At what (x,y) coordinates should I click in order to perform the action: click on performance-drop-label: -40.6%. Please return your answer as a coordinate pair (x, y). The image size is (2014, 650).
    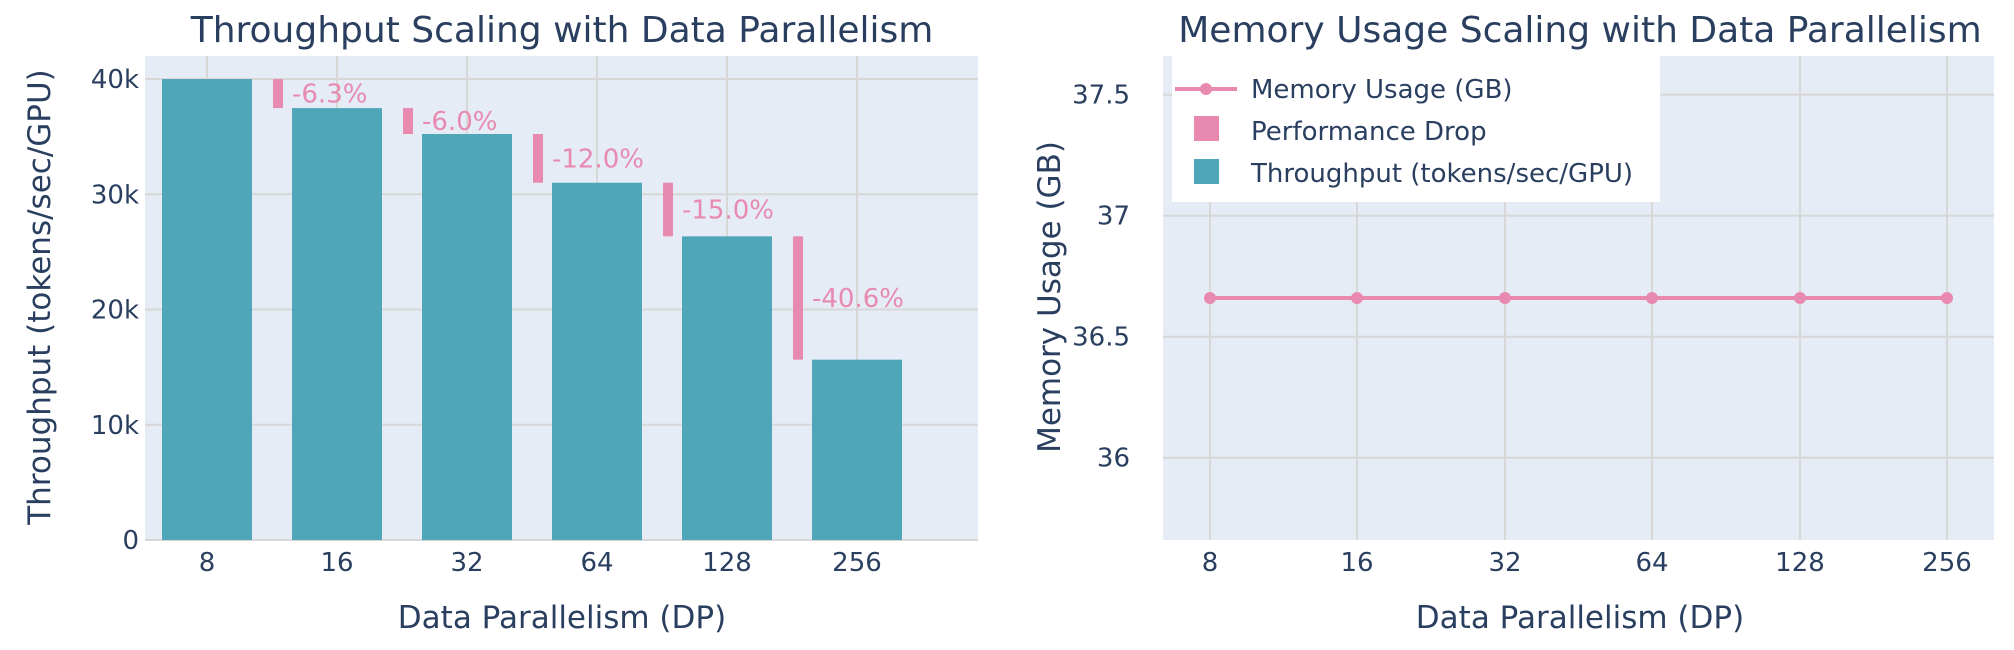
    Looking at the image, I should click on (858, 299).